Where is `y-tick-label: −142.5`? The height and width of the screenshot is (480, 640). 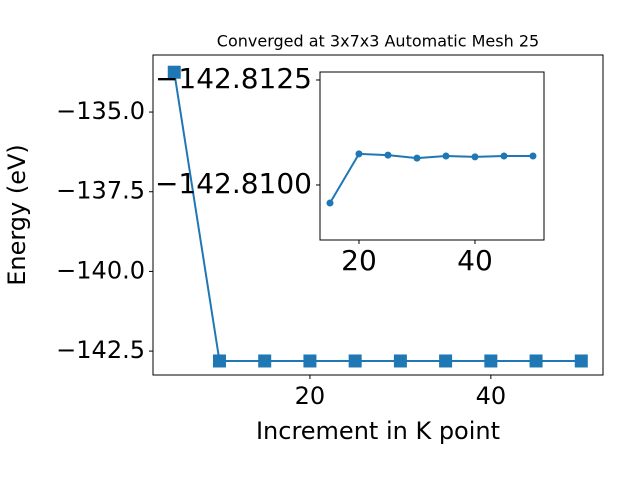
y-tick-label: −142.5 is located at coordinates (100, 350).